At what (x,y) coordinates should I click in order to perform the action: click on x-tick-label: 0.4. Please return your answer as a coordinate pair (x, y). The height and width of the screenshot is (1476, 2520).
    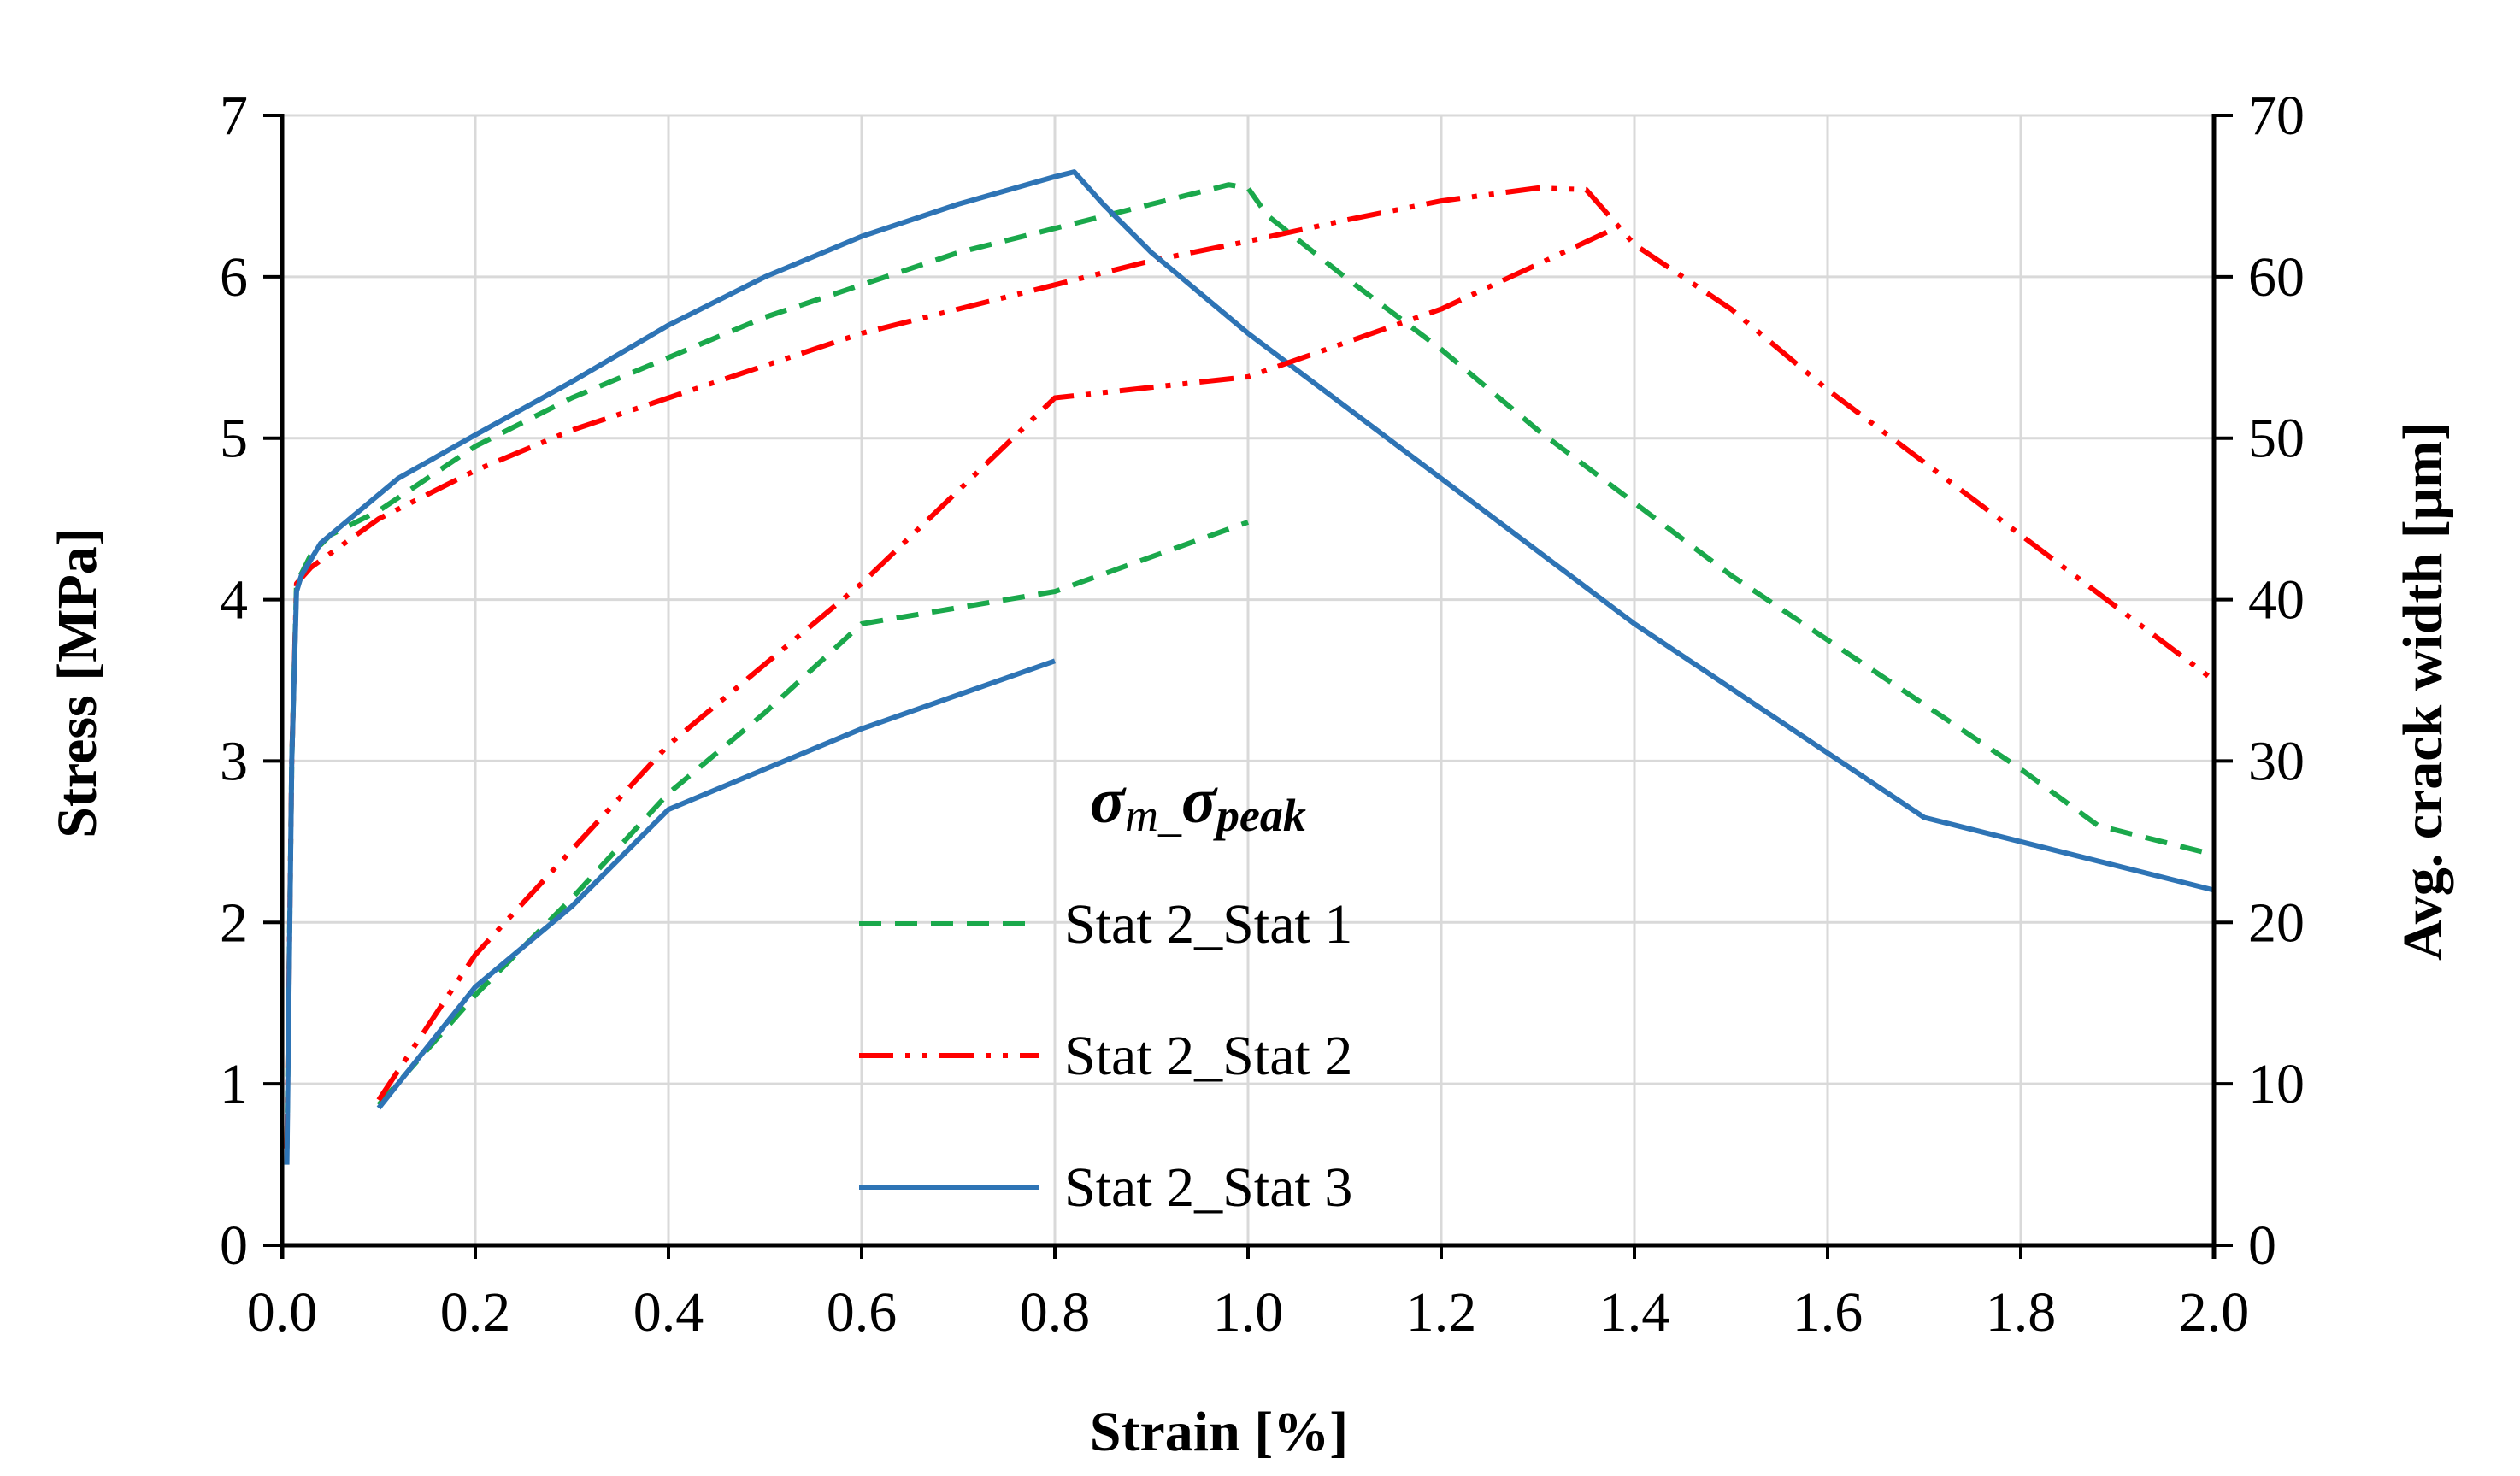
    Looking at the image, I should click on (668, 1312).